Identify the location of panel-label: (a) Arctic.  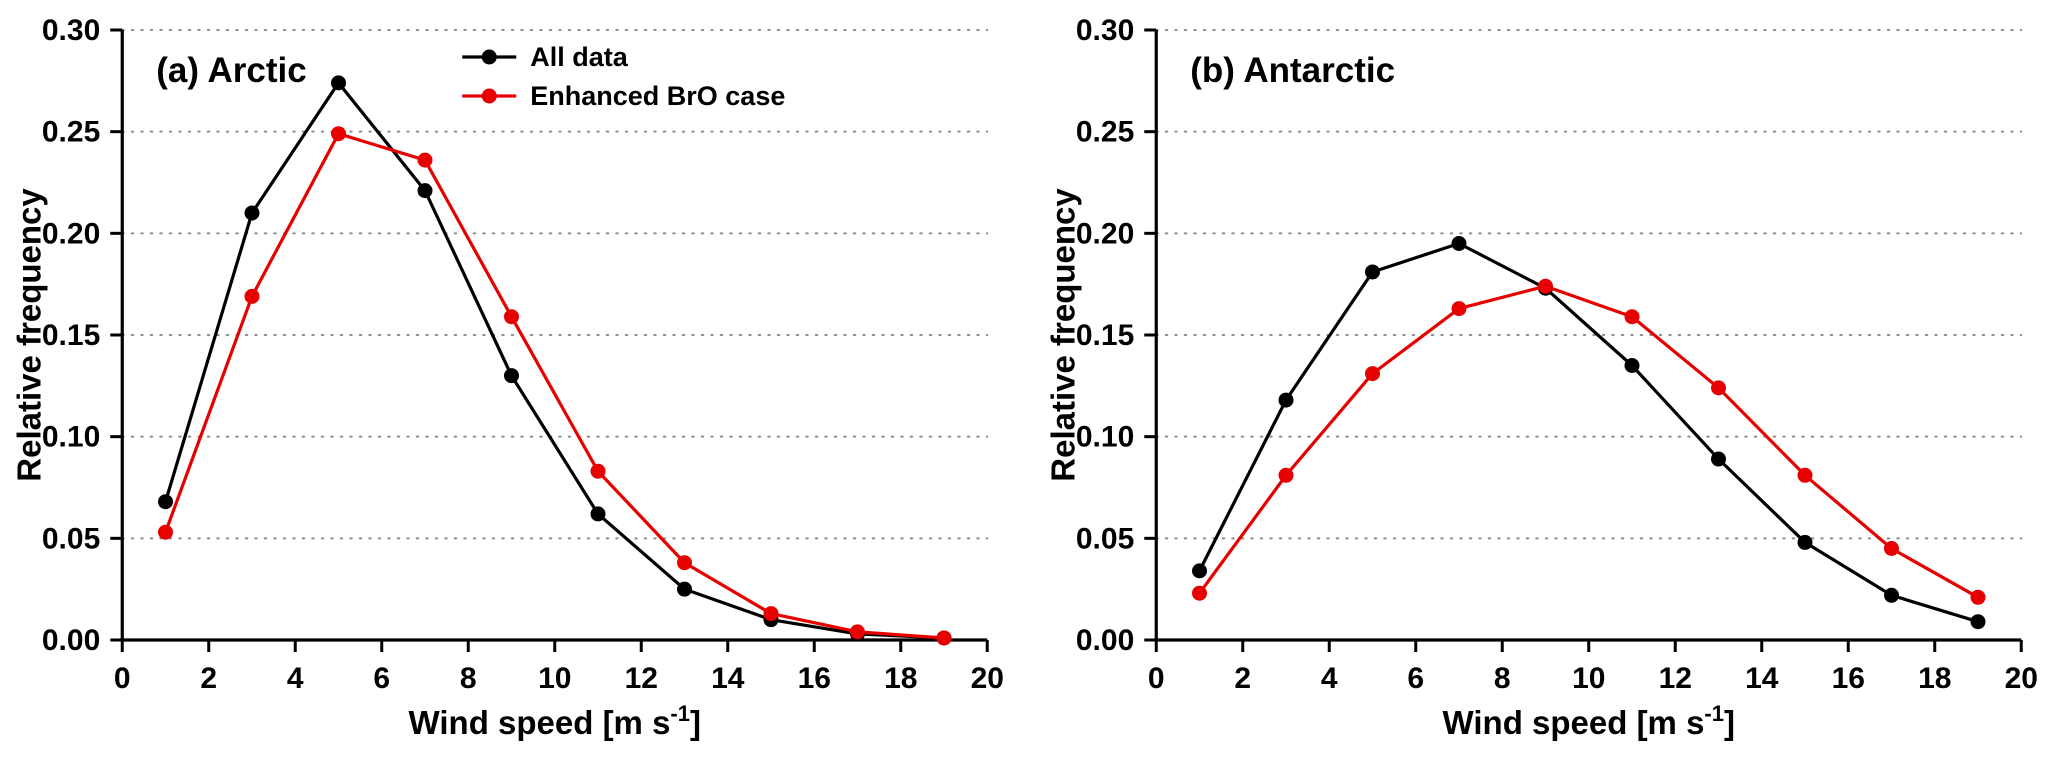
(231, 70).